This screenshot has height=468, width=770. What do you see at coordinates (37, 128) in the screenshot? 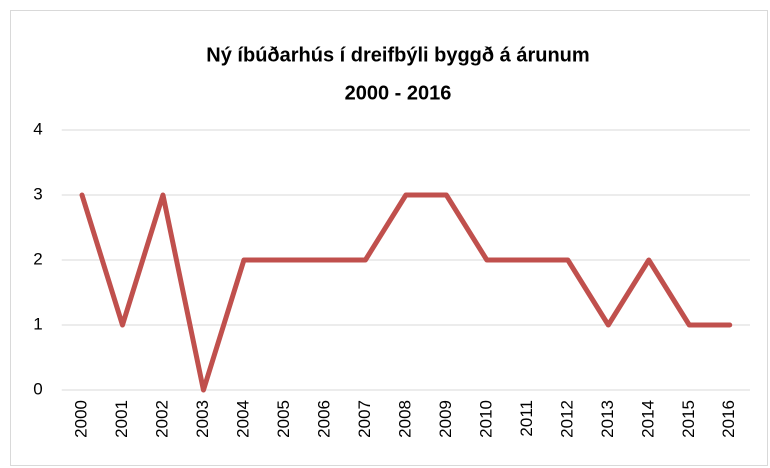
I see `y-tick-label: 4` at bounding box center [37, 128].